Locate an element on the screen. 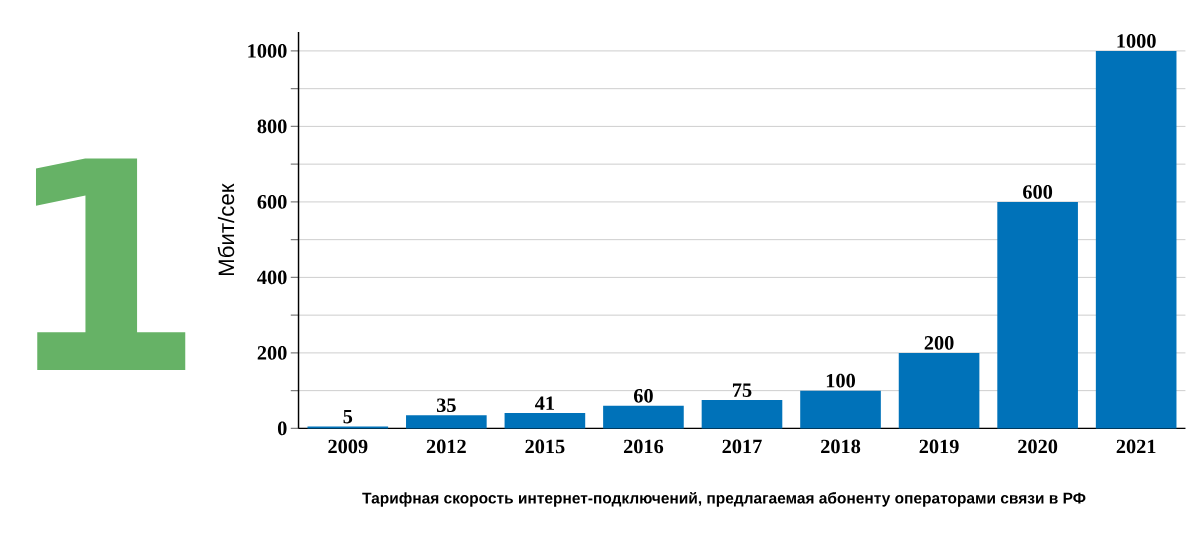 Image resolution: width=1200 pixels, height=556 pixels. y-tick-label: 800 is located at coordinates (272, 126).